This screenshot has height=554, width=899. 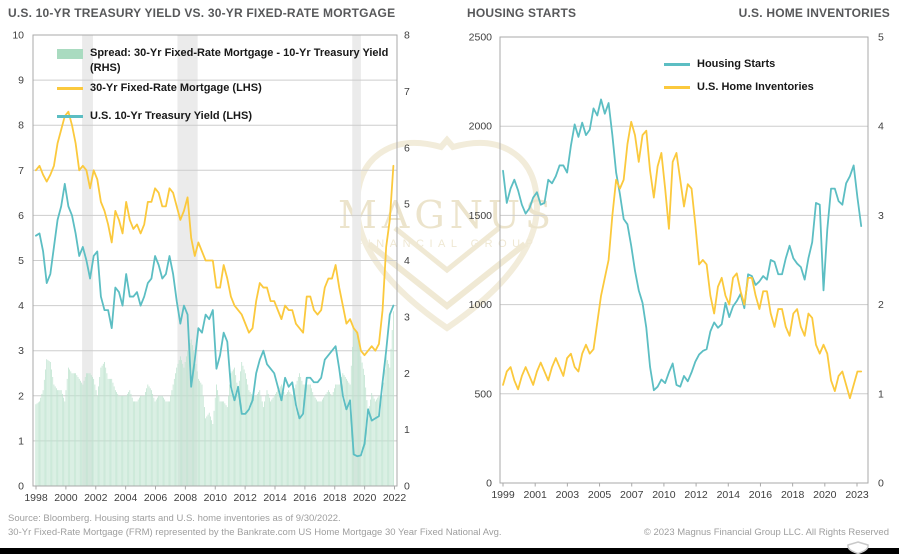 What do you see at coordinates (21, 81) in the screenshot?
I see `svg-text: 9` at bounding box center [21, 81].